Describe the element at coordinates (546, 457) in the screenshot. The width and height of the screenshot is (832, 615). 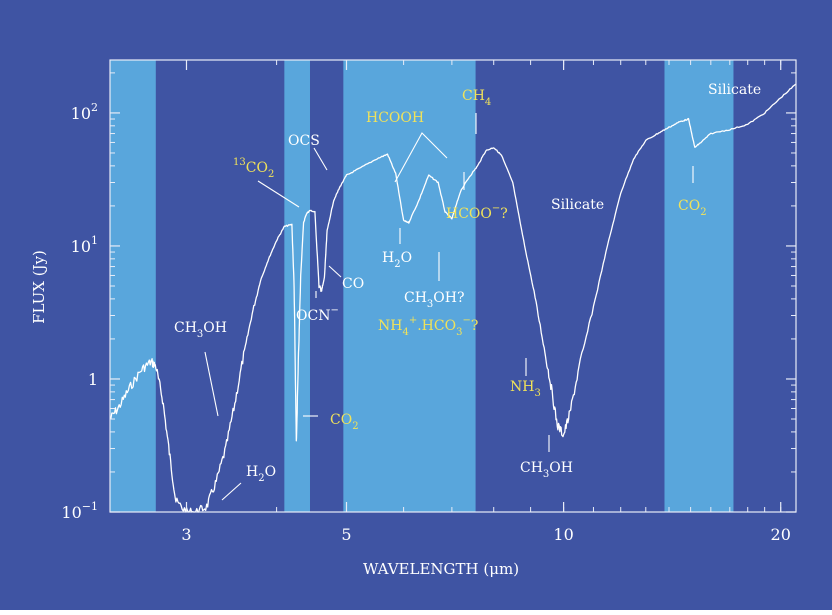
I see `annotation-ch3oh-bottom: CH3OH` at that location.